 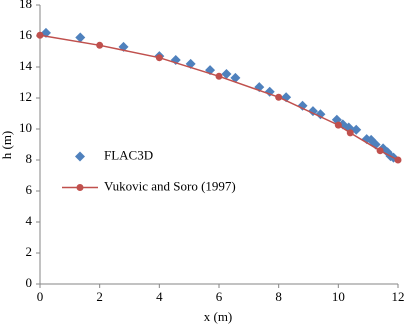 I want to click on x-tick-label: 4, so click(x=159, y=296).